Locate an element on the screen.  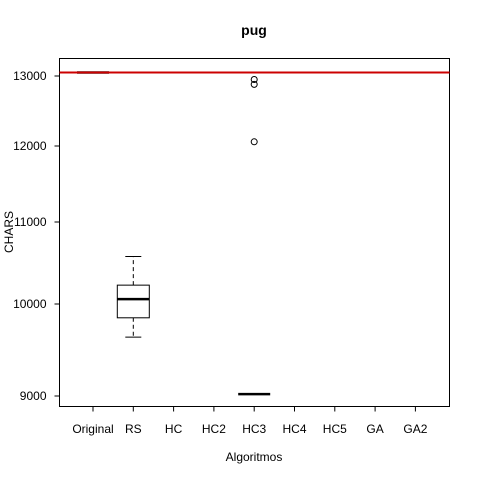
x-tick-label: HC is located at coordinates (174, 429).